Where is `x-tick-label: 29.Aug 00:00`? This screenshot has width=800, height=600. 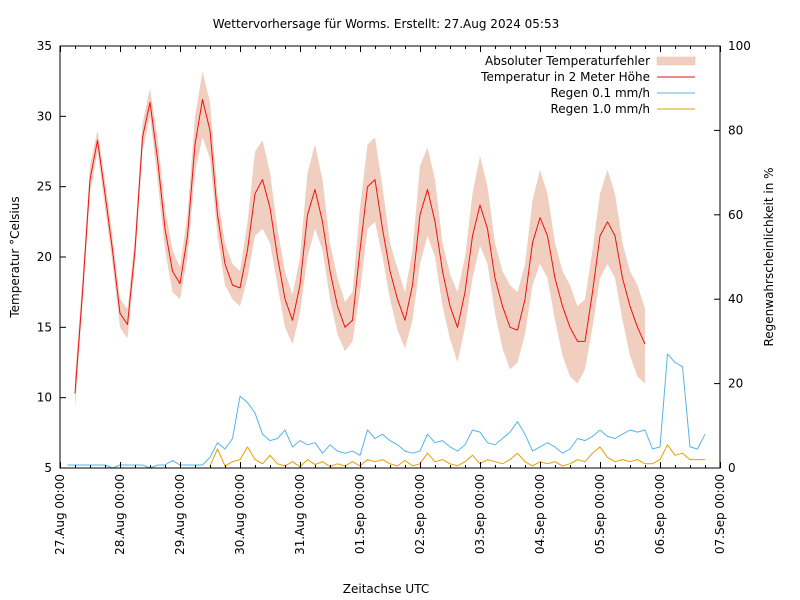
x-tick-label: 29.Aug 00:00 is located at coordinates (180, 514).